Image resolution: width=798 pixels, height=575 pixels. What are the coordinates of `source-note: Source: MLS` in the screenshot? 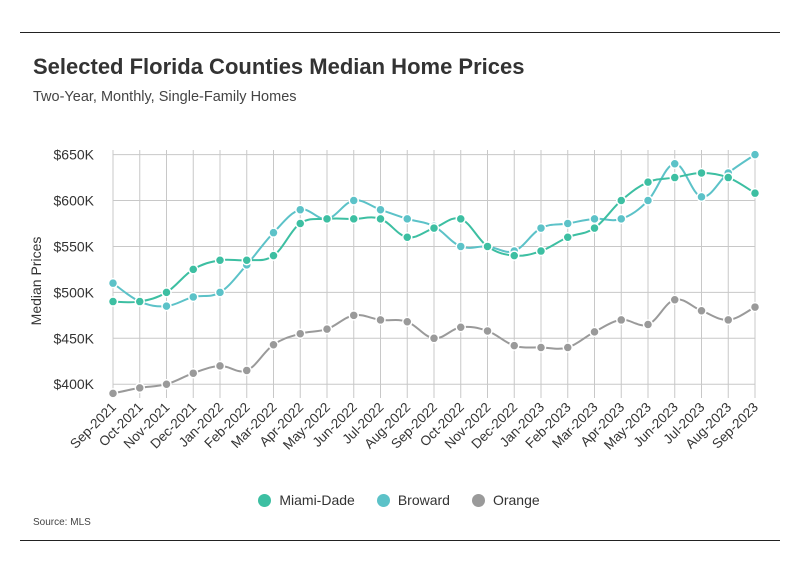 It's located at (62, 522).